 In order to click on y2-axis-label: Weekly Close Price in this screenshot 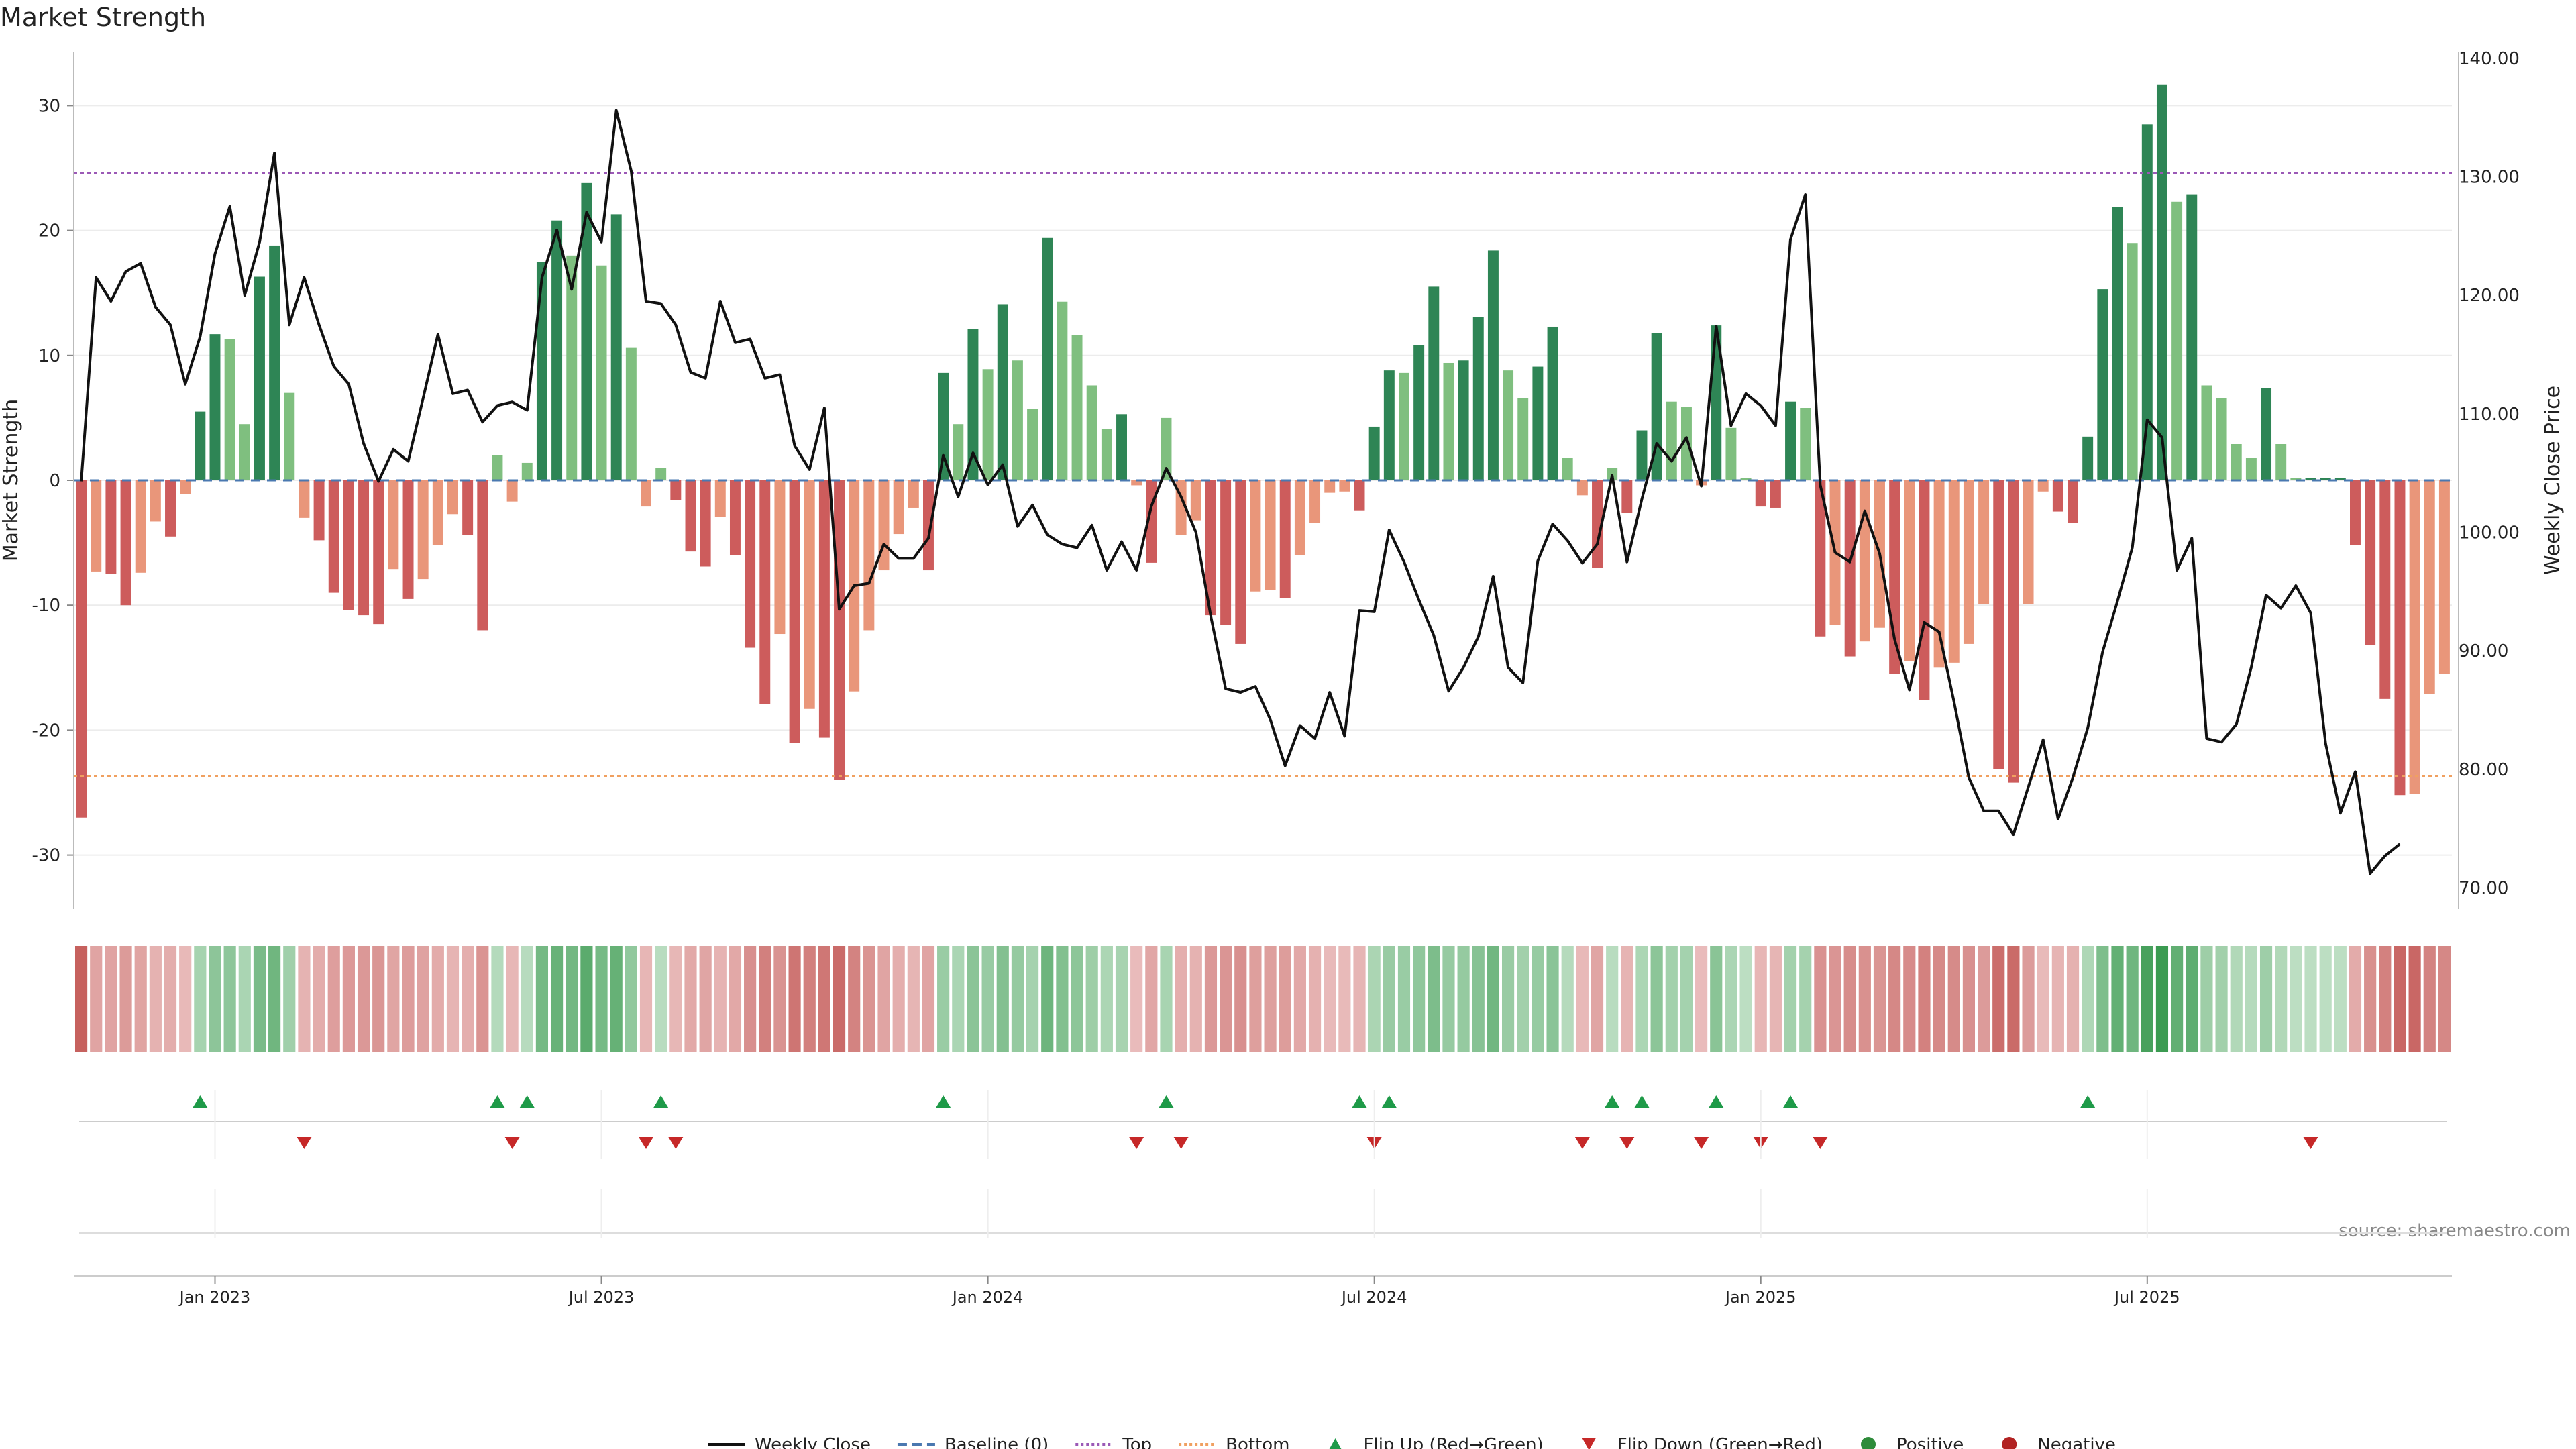, I will do `click(2553, 480)`.